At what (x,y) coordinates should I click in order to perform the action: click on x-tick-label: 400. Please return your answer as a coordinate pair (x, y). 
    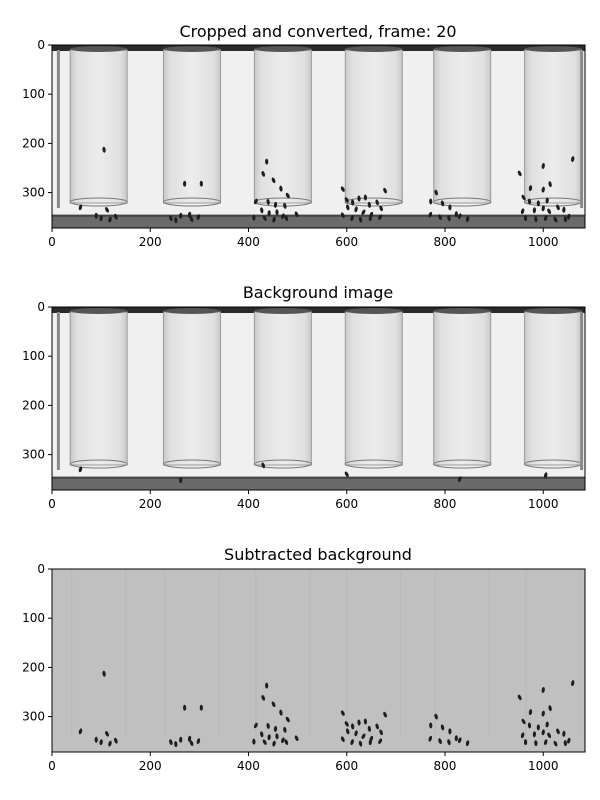
    Looking at the image, I should click on (248, 242).